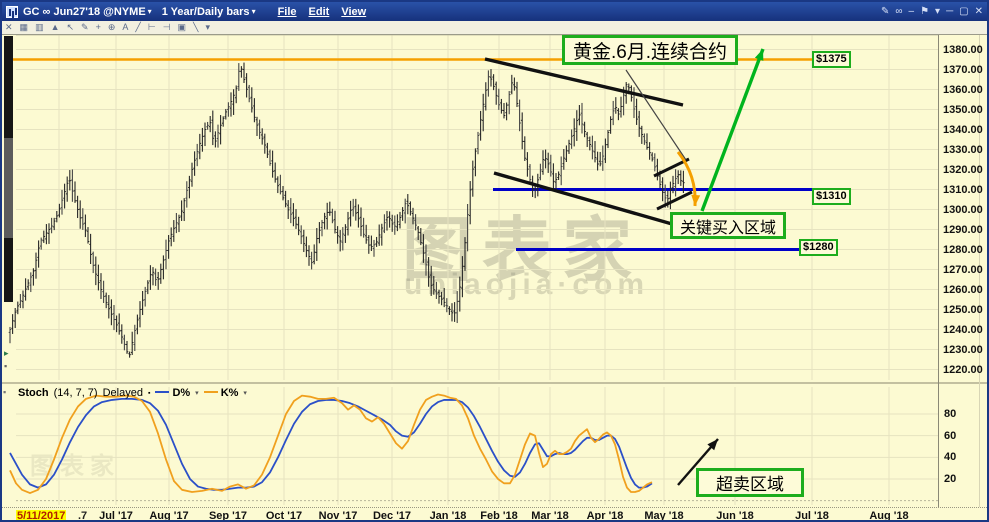 This screenshot has width=989, height=522. What do you see at coordinates (911, 11) in the screenshot?
I see `dash-icon: ‒` at bounding box center [911, 11].